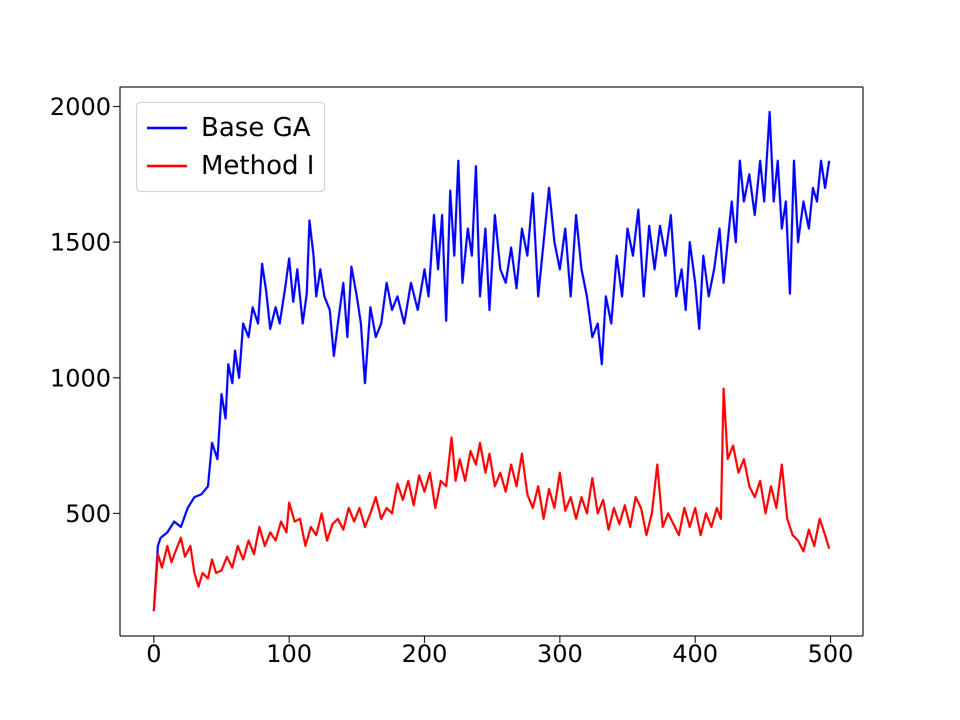  Describe the element at coordinates (257, 166) in the screenshot. I see `legend-label: Method I` at that location.